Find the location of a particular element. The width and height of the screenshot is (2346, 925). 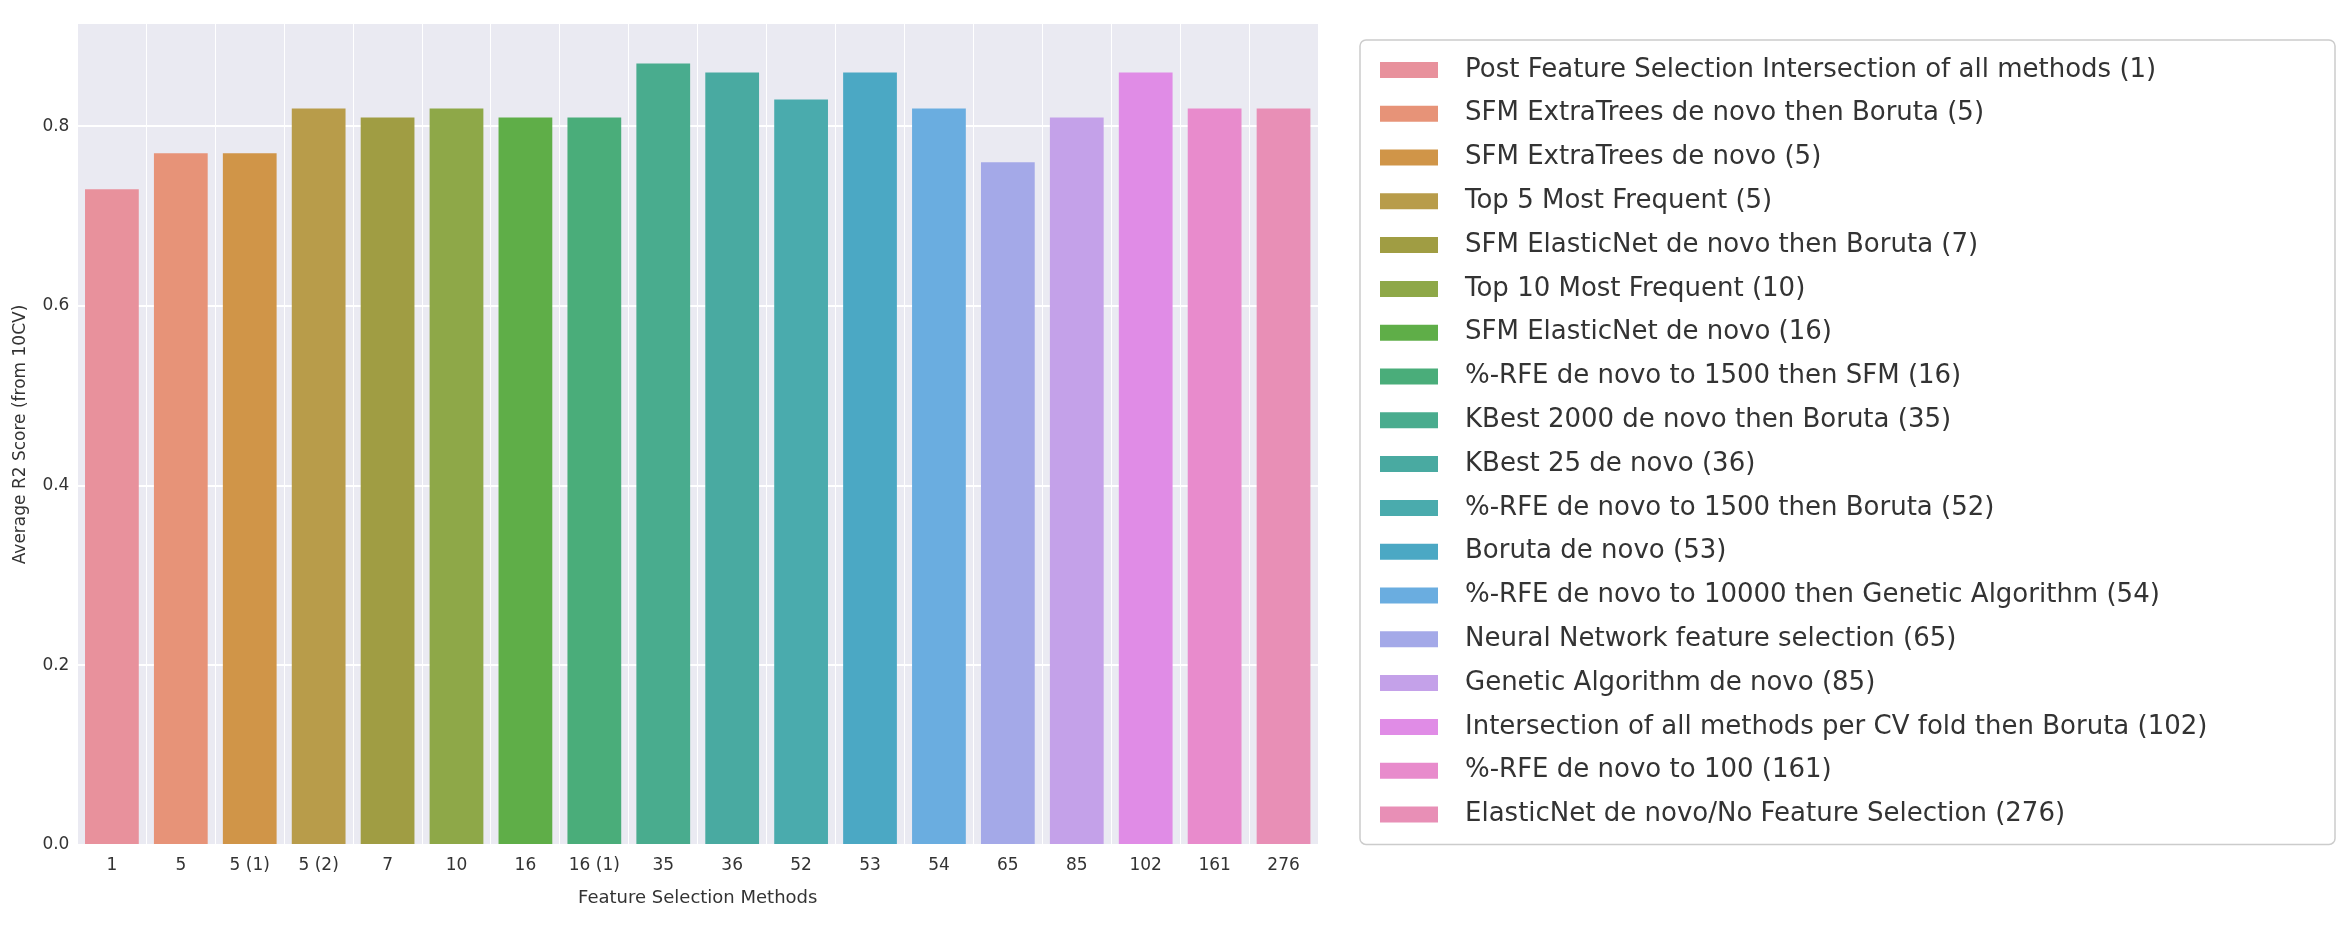

legend-label: Intersection of all methods per CV fold then Boruta (102) is located at coordinates (1836, 724).